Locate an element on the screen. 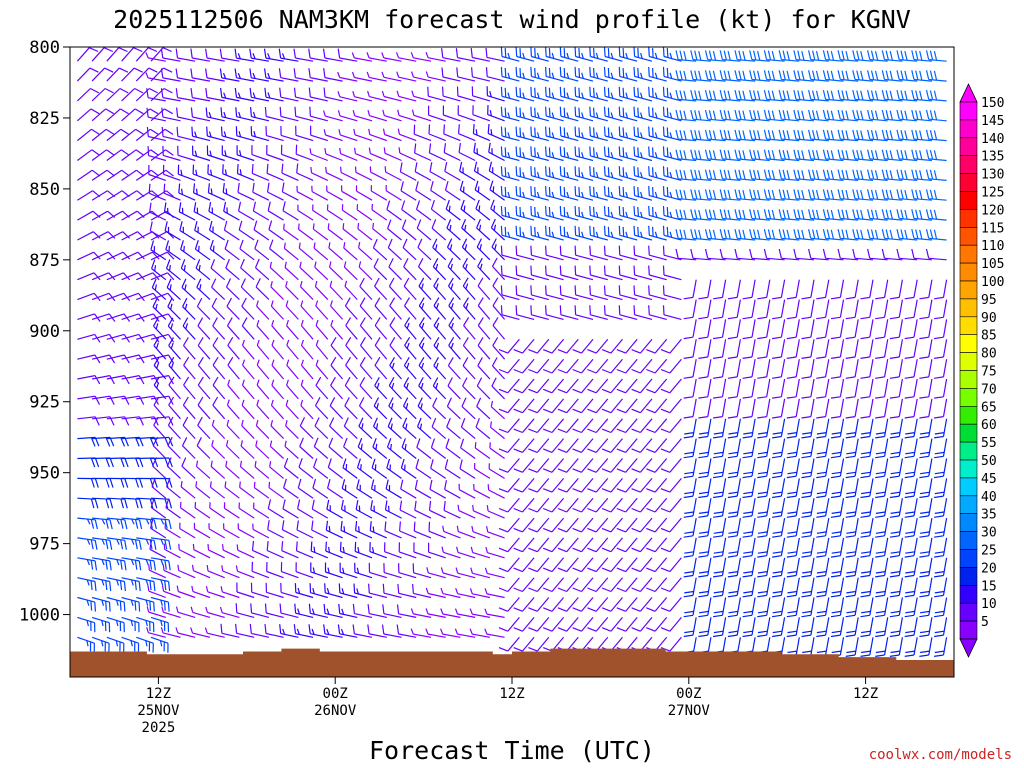 This screenshot has height=768, width=1024. x-tick-label: 27NOV is located at coordinates (689, 711).